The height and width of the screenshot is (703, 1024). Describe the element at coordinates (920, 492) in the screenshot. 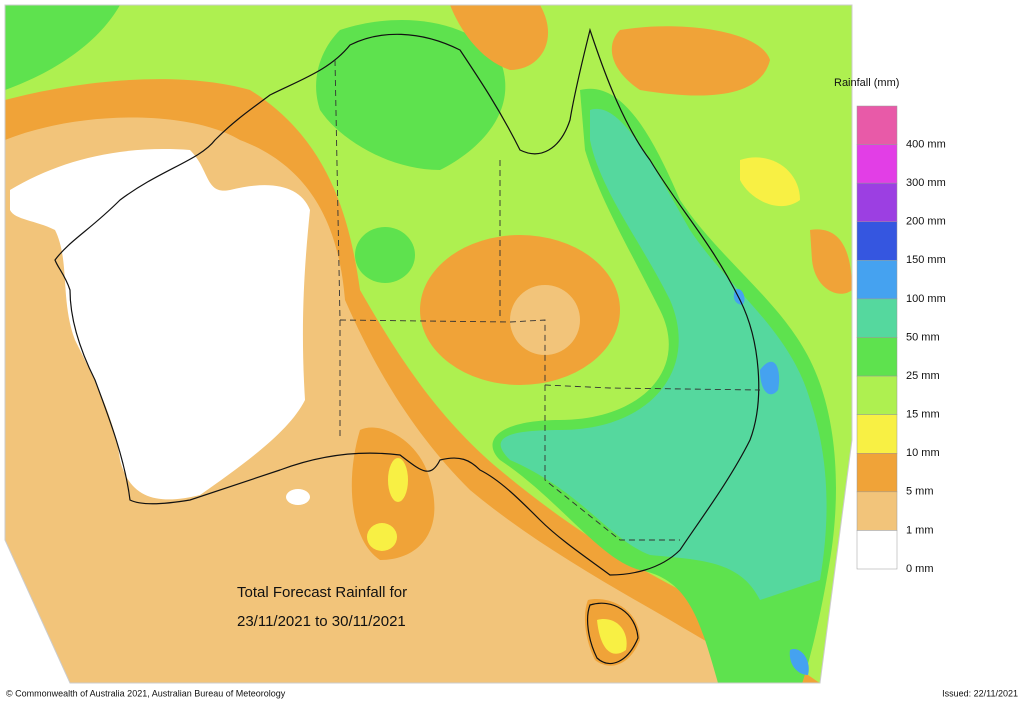

I see `legend-label: 5 mm` at that location.